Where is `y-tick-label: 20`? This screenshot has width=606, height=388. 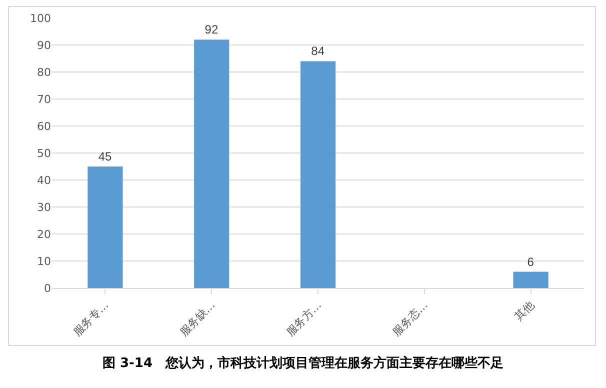 y-tick-label: 20 is located at coordinates (44, 234).